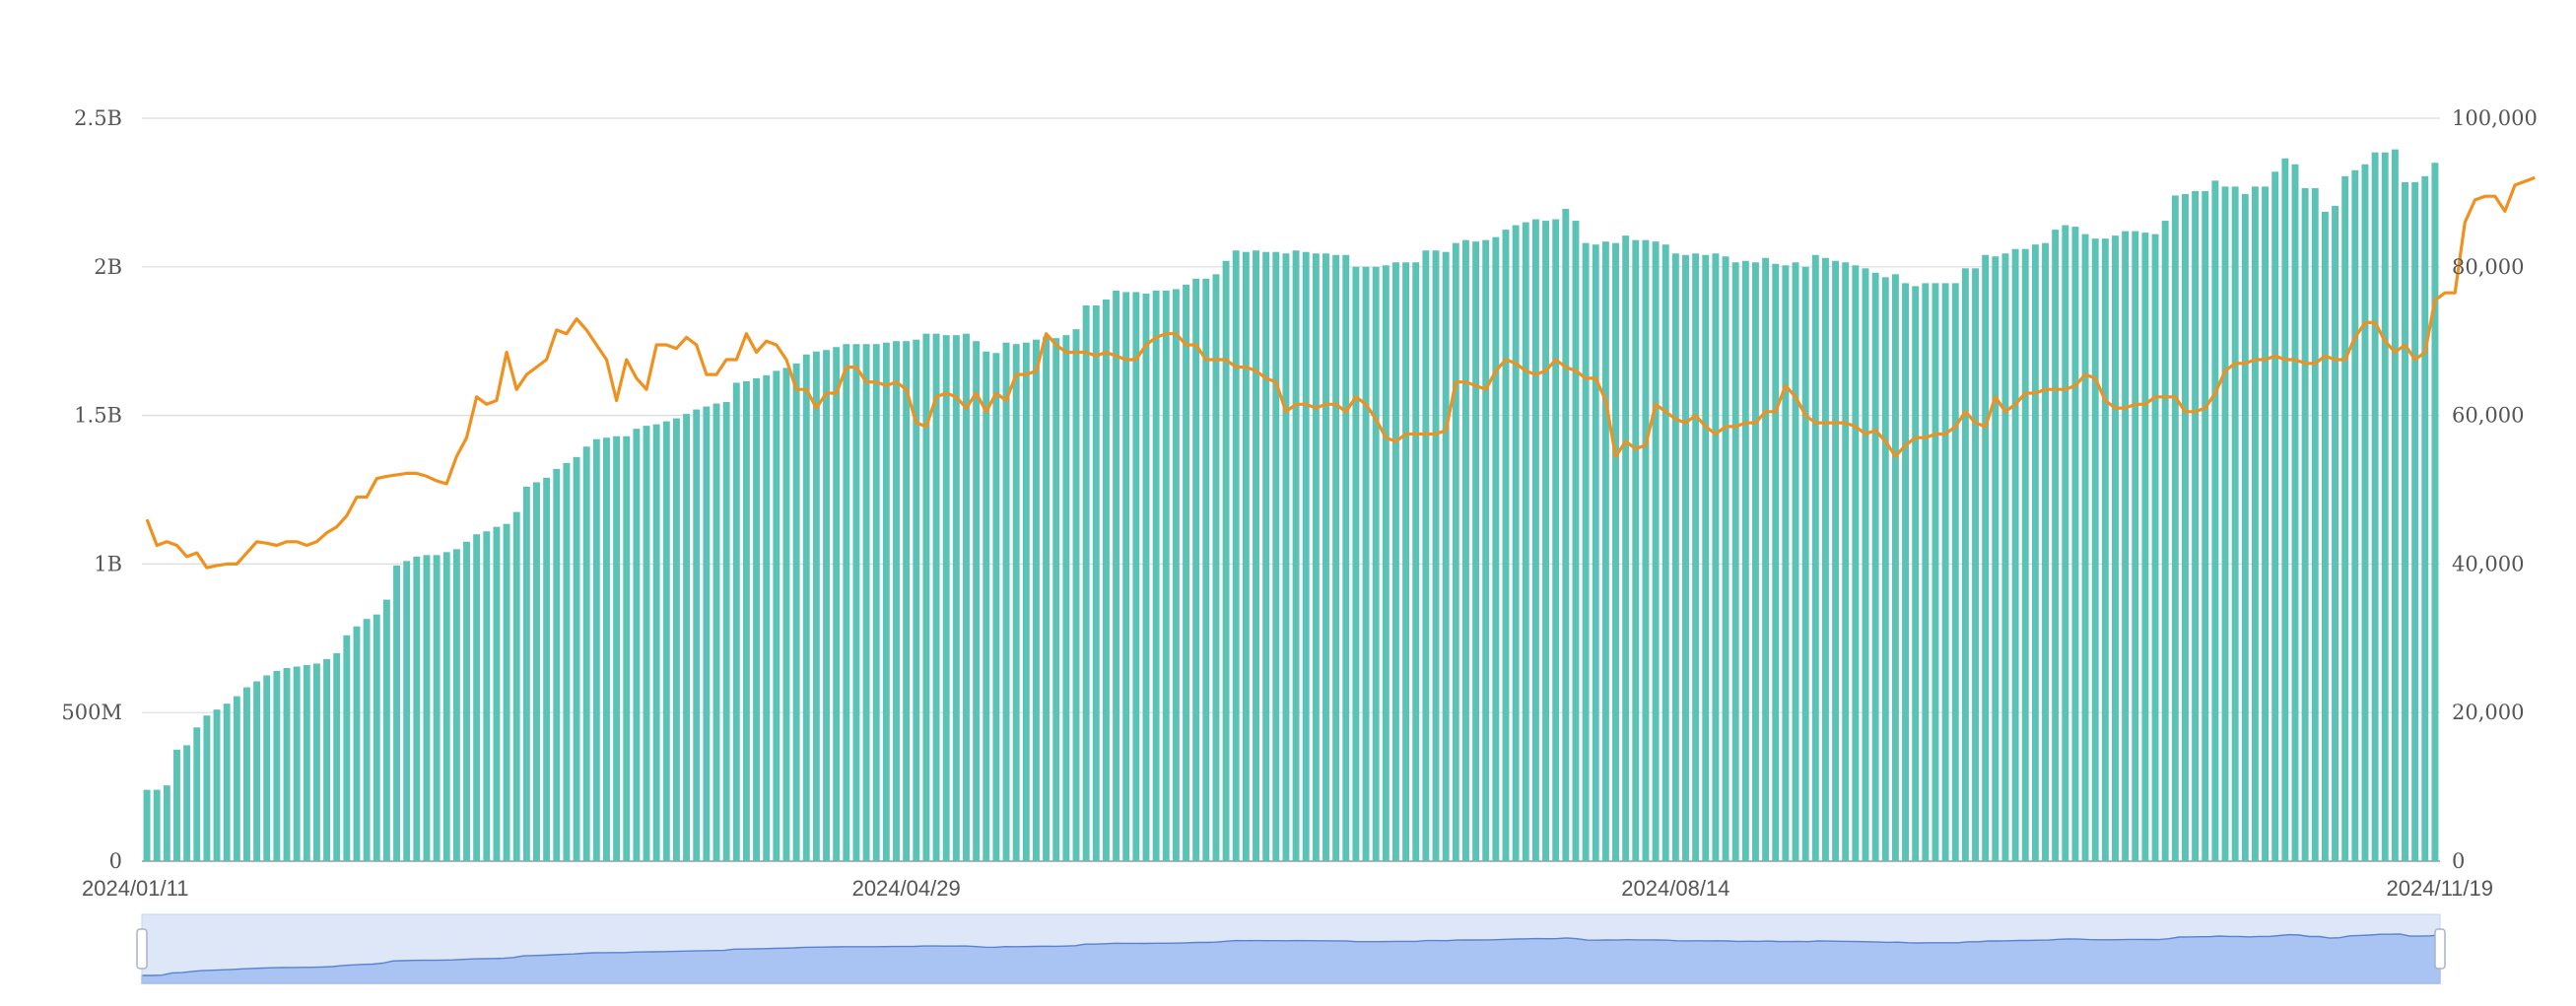 The width and height of the screenshot is (2576, 1006). What do you see at coordinates (1291, 948) in the screenshot?
I see `zoom-slider` at bounding box center [1291, 948].